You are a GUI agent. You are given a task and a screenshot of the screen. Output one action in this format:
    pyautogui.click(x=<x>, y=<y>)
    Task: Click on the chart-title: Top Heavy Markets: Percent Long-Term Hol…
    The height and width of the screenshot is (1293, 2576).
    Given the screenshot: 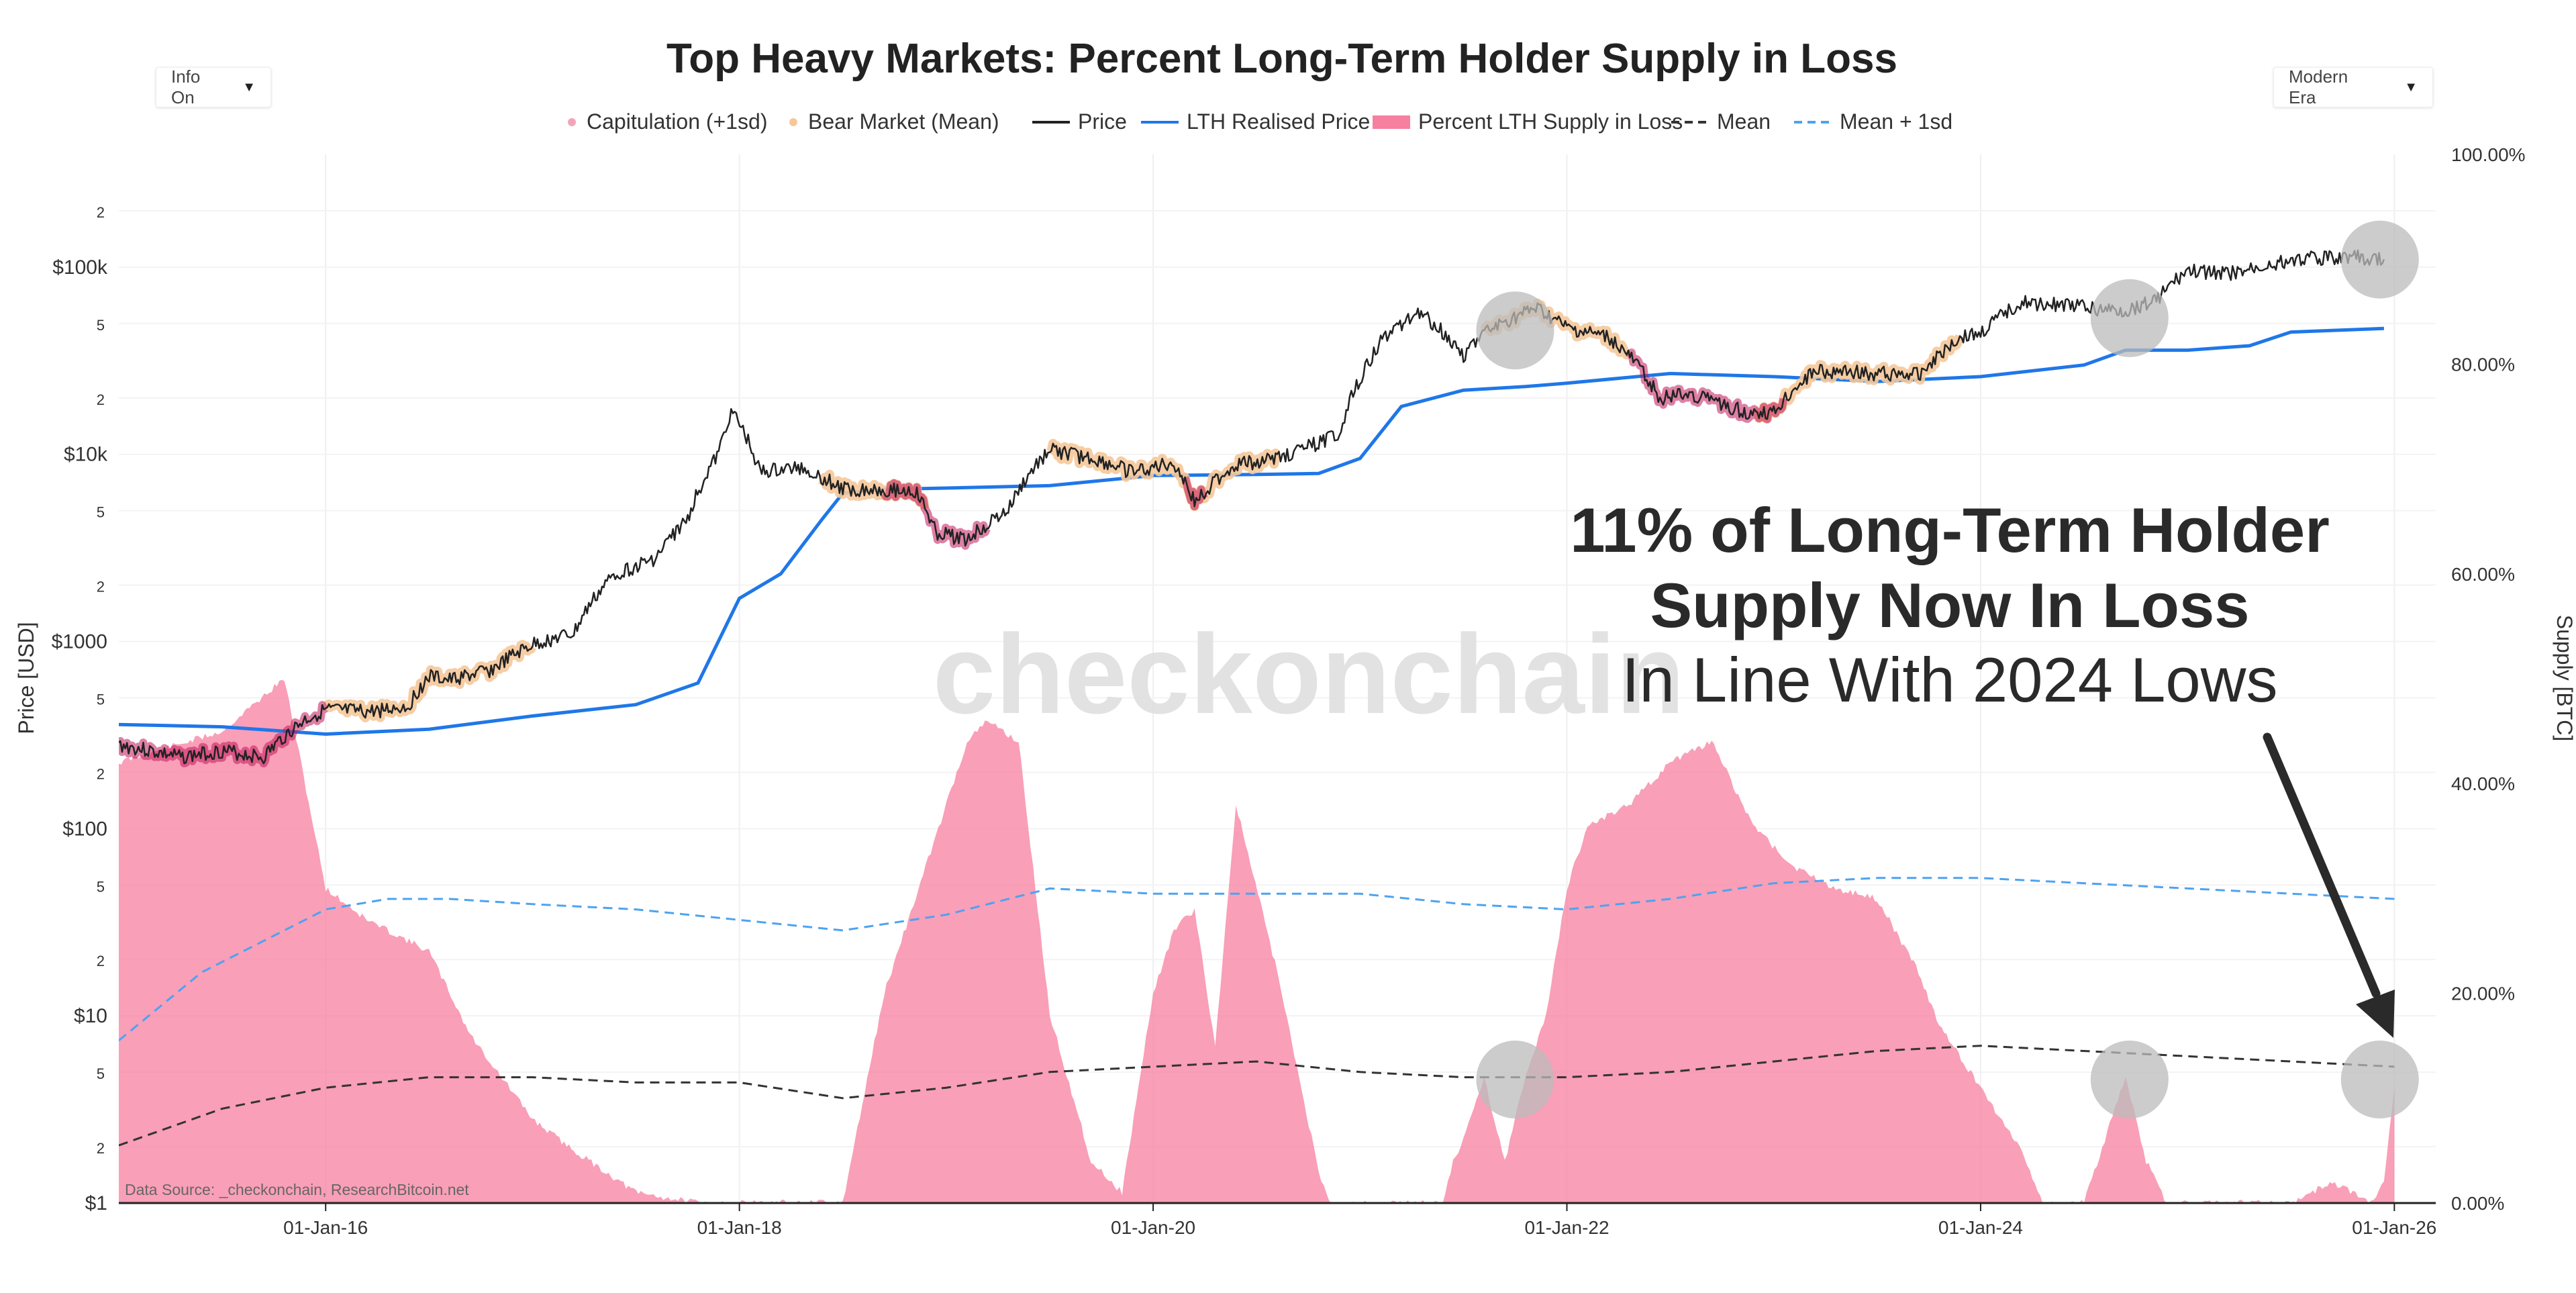 What is the action you would take?
    pyautogui.click(x=1281, y=59)
    